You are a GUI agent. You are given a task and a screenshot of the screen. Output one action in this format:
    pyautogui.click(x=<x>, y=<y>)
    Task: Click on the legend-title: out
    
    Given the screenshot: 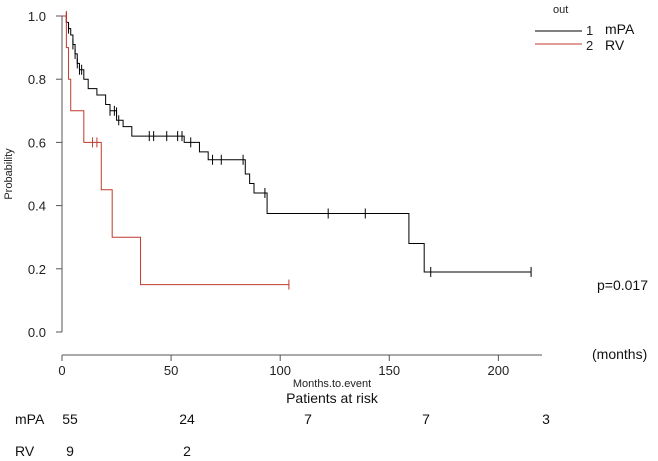 What is the action you would take?
    pyautogui.click(x=560, y=10)
    